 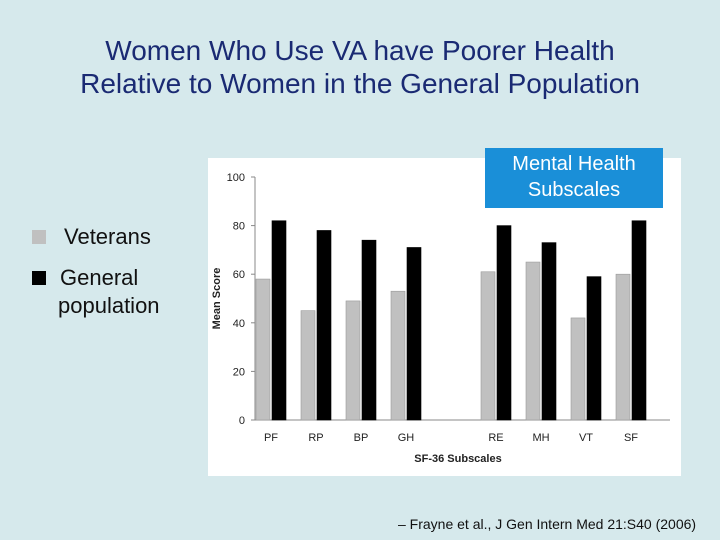 I want to click on legend-label-general-1: General, so click(x=99, y=277).